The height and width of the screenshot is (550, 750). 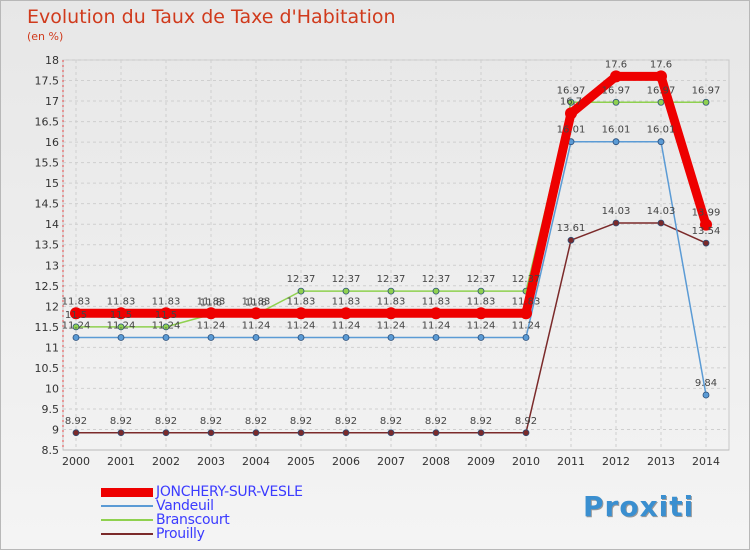 I want to click on x-tick-label: 2000, so click(x=76, y=461).